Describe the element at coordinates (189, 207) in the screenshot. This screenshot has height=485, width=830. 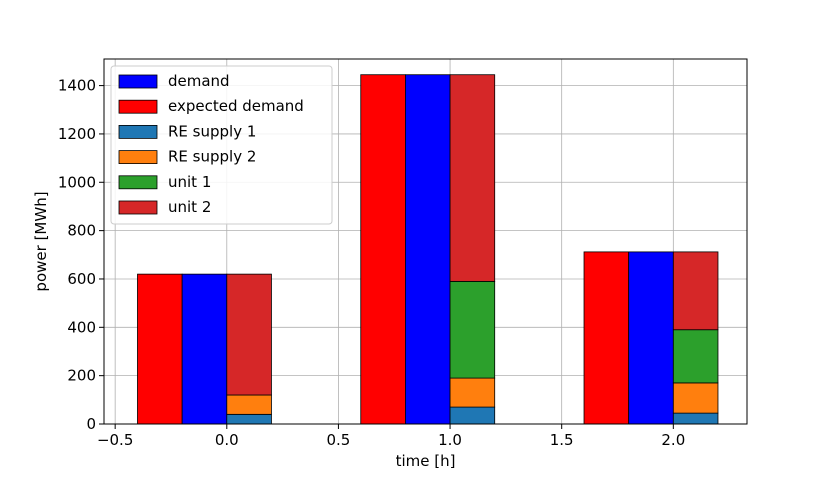
I see `legend-label: unit 2` at that location.